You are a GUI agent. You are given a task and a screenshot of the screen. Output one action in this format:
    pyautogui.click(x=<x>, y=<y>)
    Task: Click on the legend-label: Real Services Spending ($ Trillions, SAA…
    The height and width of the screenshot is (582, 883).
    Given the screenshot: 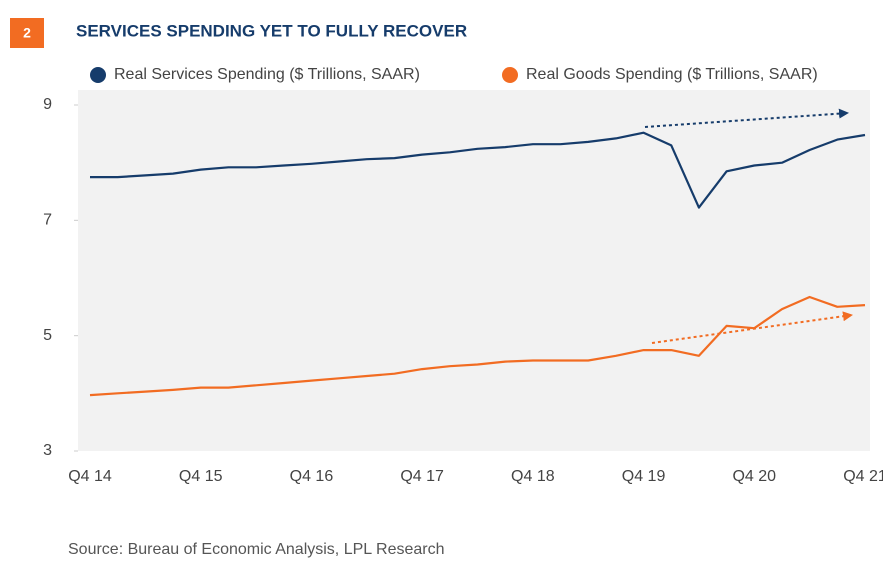 What is the action you would take?
    pyautogui.click(x=267, y=74)
    